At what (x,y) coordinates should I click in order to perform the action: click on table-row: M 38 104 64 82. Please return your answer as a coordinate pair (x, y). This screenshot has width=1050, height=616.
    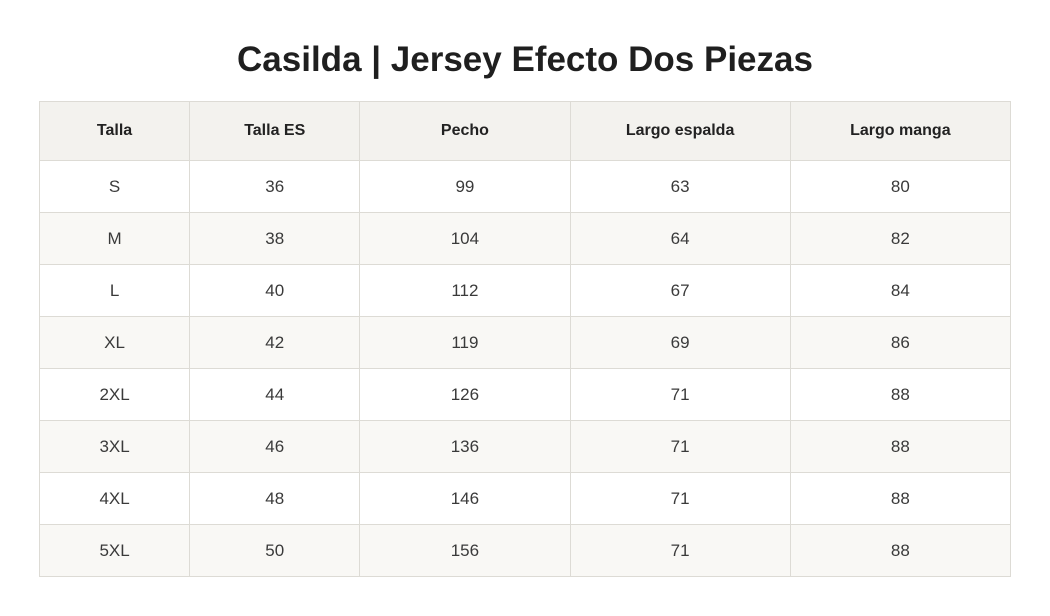
    Looking at the image, I should click on (525, 238).